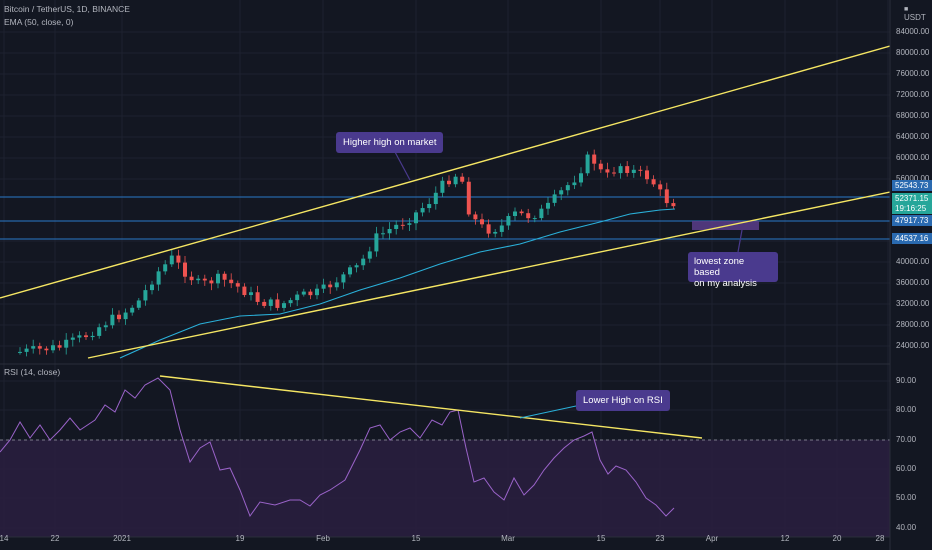  What do you see at coordinates (918, 13) in the screenshot?
I see `currency-selector: ■ USDT` at bounding box center [918, 13].